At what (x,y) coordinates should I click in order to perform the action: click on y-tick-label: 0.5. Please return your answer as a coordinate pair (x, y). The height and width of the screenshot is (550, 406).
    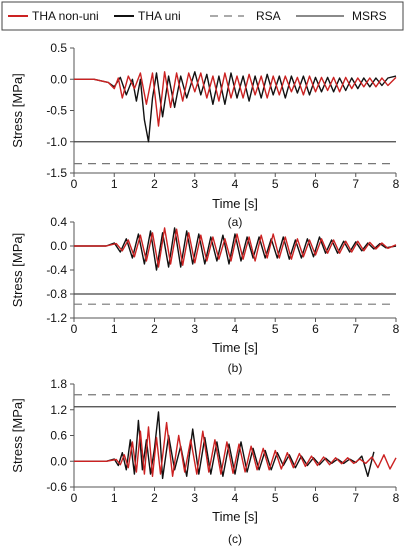
    Looking at the image, I should click on (58, 48).